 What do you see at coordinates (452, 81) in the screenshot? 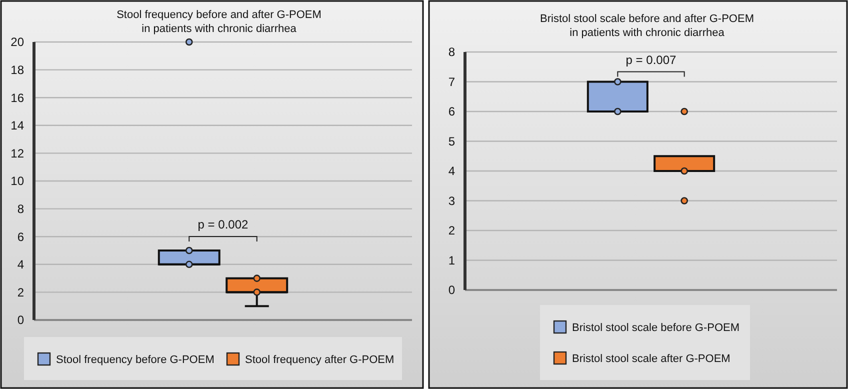
I see `y-tick-label: 7` at bounding box center [452, 81].